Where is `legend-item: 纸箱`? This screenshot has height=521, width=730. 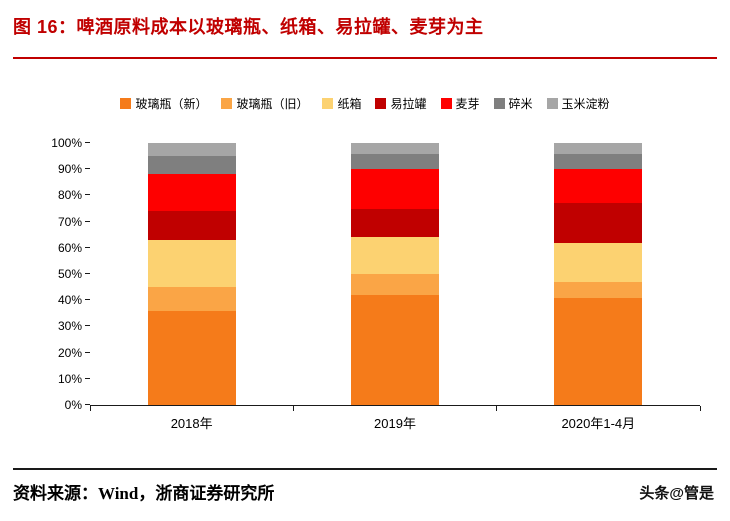 legend-item: 纸箱 is located at coordinates (341, 103).